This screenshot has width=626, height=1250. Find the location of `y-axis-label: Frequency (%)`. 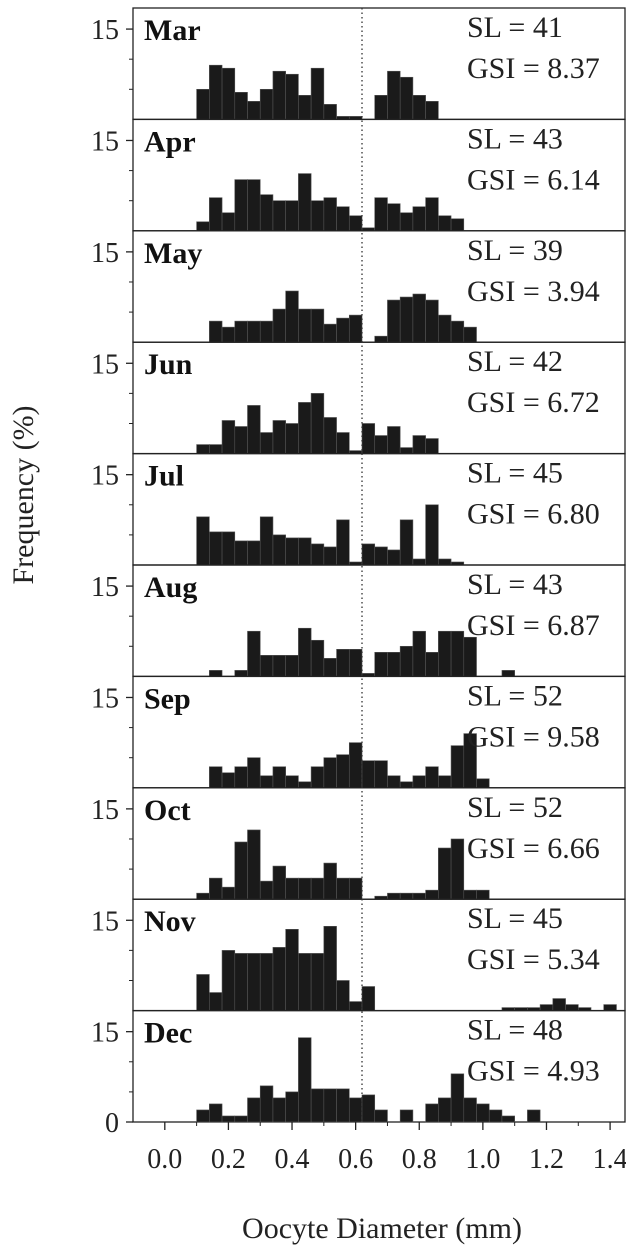

y-axis-label: Frequency (%) is located at coordinates (23, 494).